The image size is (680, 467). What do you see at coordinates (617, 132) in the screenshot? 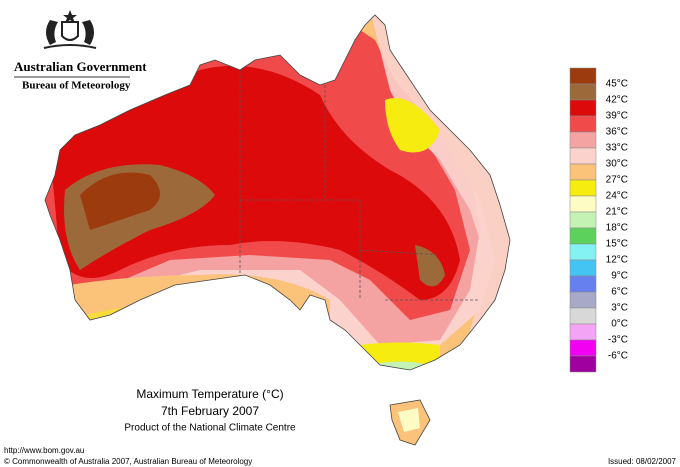
I see `legend-label: 36°C` at bounding box center [617, 132].